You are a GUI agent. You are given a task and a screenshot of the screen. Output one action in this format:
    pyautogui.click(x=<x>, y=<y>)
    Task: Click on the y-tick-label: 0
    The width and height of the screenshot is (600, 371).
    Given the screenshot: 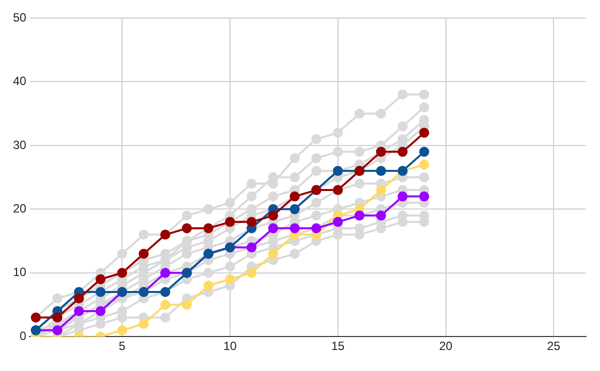 What is the action you would take?
    pyautogui.click(x=23, y=335)
    